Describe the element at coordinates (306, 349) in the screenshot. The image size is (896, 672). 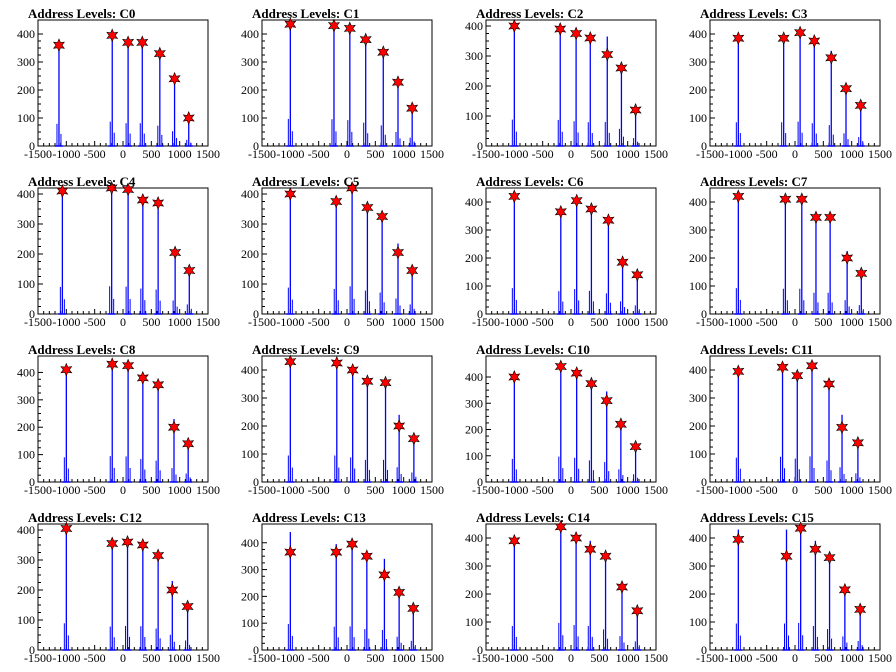
I see `chart-title: Address Levels: C9` at that location.